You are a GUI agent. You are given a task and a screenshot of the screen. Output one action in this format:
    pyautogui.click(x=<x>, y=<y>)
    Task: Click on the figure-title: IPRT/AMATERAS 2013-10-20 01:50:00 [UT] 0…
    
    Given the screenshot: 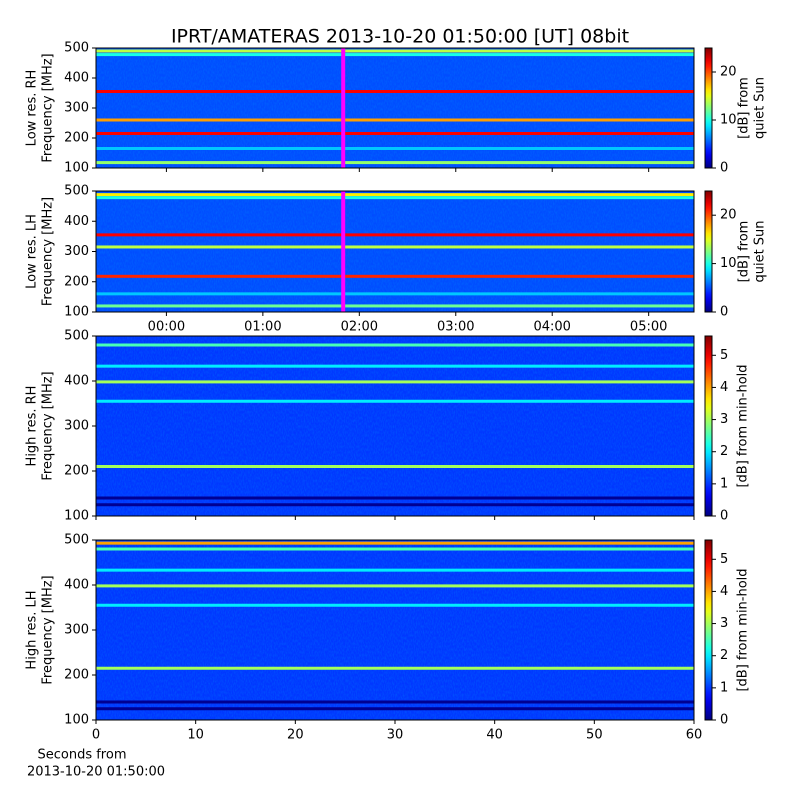 What is the action you would take?
    pyautogui.click(x=400, y=37)
    